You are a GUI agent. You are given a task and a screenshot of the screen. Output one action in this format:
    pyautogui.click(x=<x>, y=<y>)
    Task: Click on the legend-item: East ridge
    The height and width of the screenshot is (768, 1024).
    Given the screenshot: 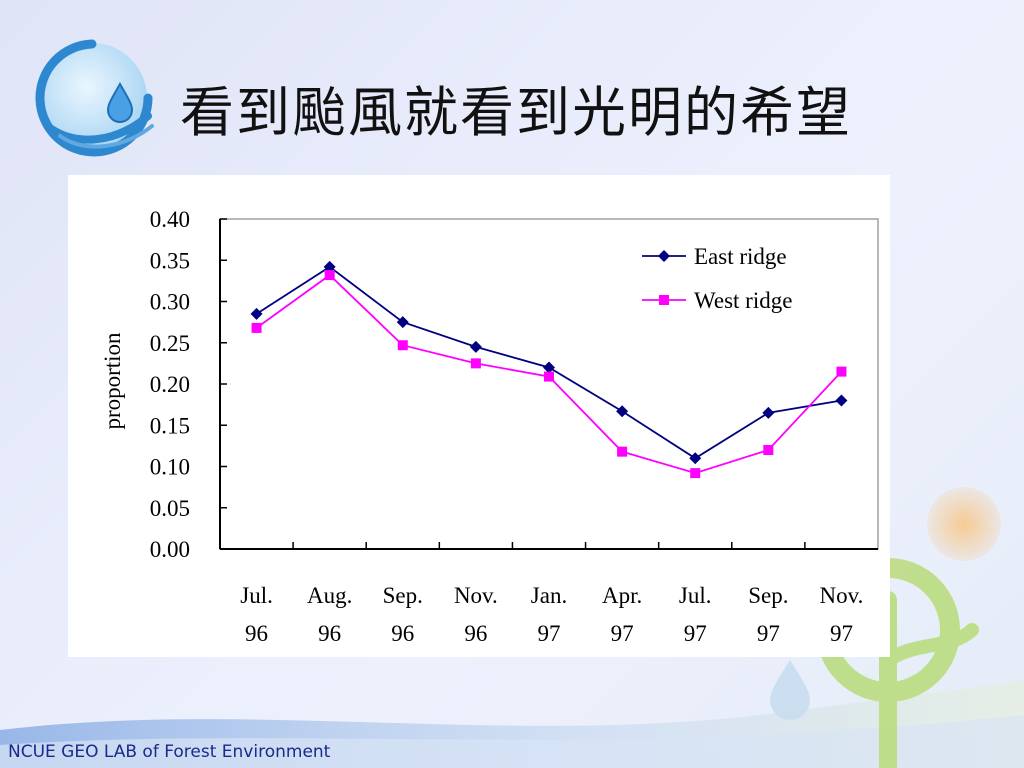 What is the action you would take?
    pyautogui.click(x=714, y=256)
    